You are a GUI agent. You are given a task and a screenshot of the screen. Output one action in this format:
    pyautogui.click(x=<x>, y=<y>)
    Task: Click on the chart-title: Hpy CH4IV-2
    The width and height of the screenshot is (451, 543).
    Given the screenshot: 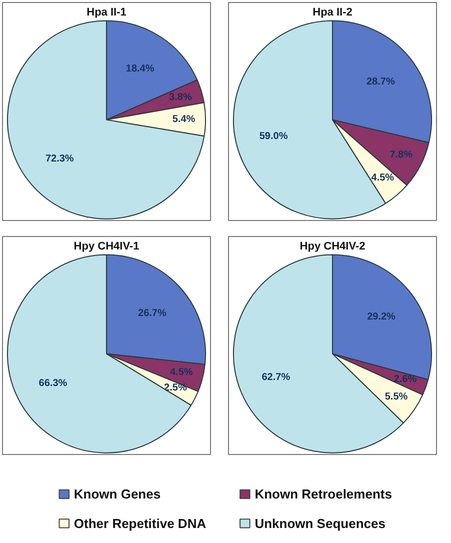 What is the action you would take?
    pyautogui.click(x=333, y=246)
    